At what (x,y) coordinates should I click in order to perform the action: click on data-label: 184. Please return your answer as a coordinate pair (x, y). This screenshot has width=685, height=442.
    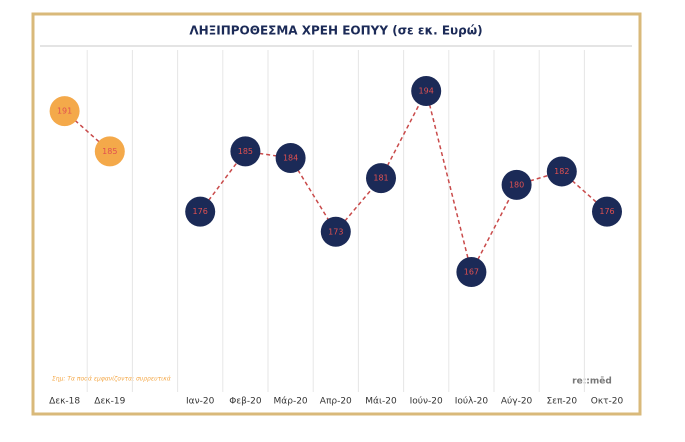
    Looking at the image, I should click on (290, 158).